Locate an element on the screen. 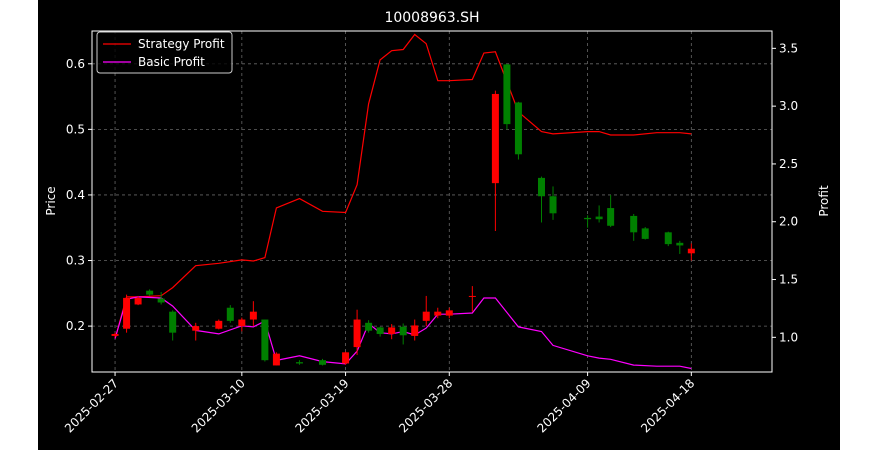  y-right-tick-label: 1.0 is located at coordinates (788, 337).